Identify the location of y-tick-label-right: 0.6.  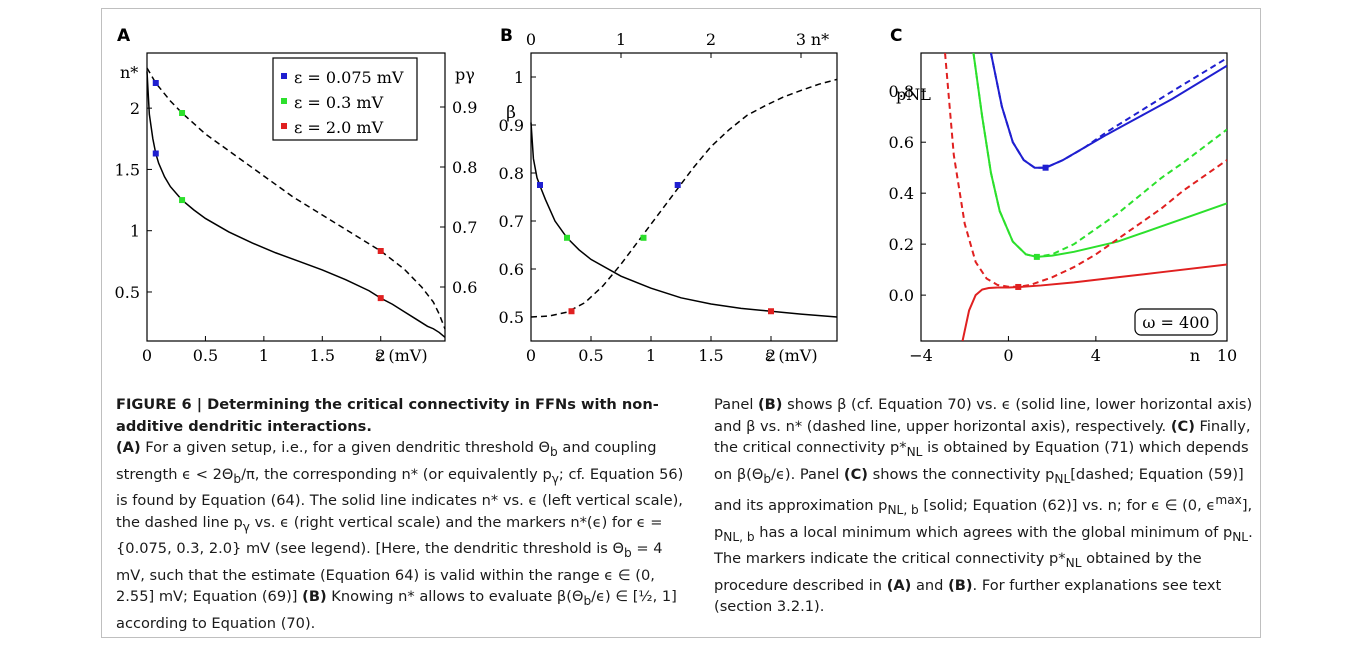
(464, 287).